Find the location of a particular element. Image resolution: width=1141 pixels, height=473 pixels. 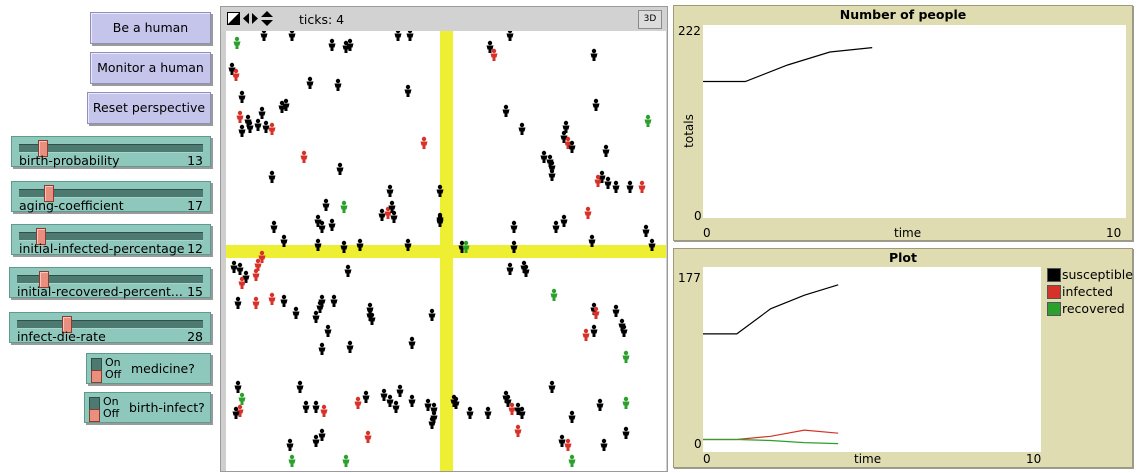

legend-swatch-recovered is located at coordinates (1054, 309).